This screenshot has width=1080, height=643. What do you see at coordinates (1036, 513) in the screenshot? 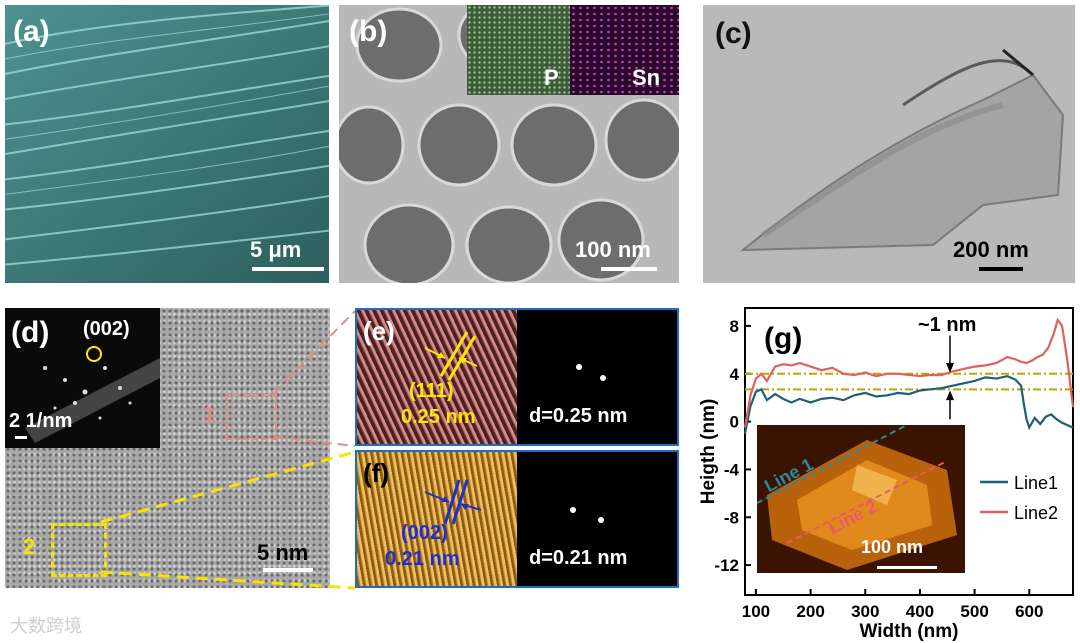
I see `legend-label-line2: Line2` at bounding box center [1036, 513].